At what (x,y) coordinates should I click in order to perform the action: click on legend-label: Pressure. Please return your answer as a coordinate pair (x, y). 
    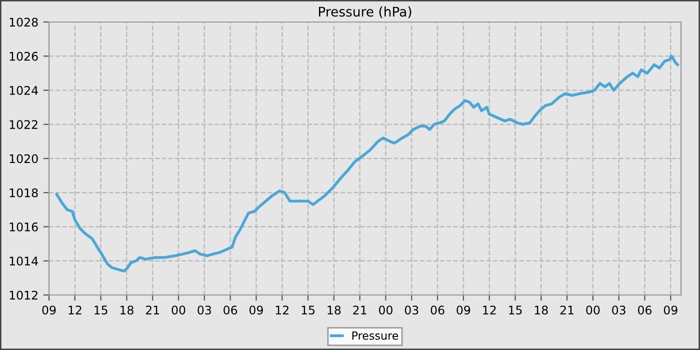
    Looking at the image, I should click on (375, 336).